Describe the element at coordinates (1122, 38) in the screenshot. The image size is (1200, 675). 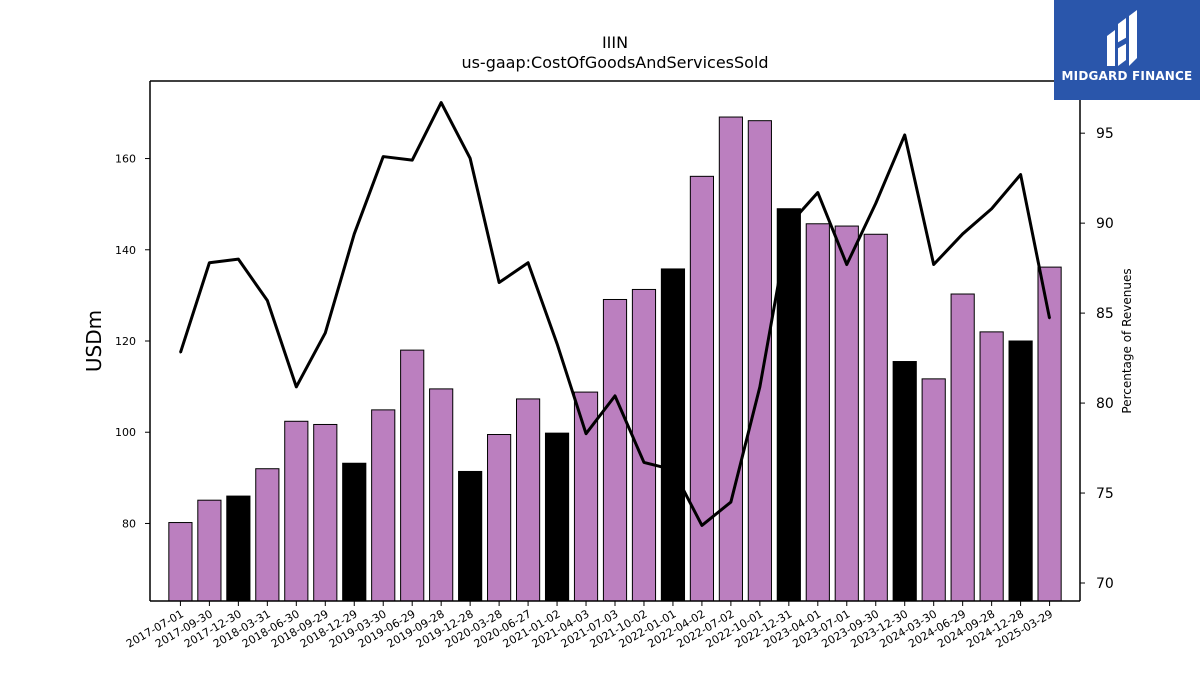
I see `logo-mark-icon` at that location.